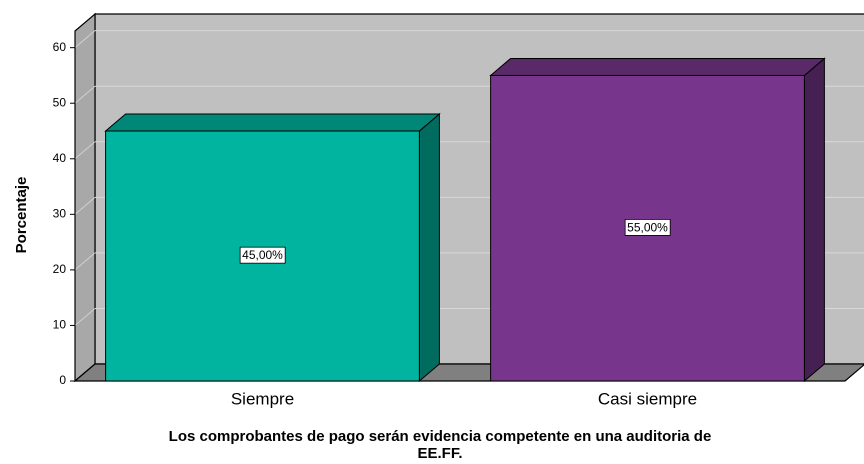 The image size is (864, 464). Describe the element at coordinates (62, 380) in the screenshot. I see `y-tick-label: 0` at that location.